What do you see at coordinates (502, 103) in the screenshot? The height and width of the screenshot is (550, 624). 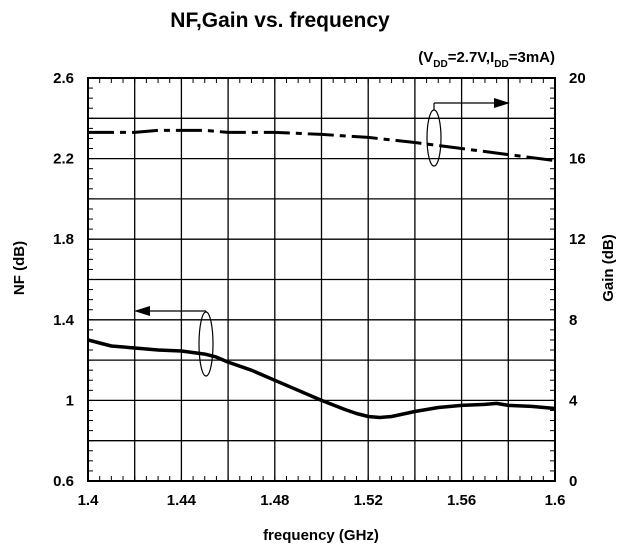 I see `gain-arrowhead` at bounding box center [502, 103].